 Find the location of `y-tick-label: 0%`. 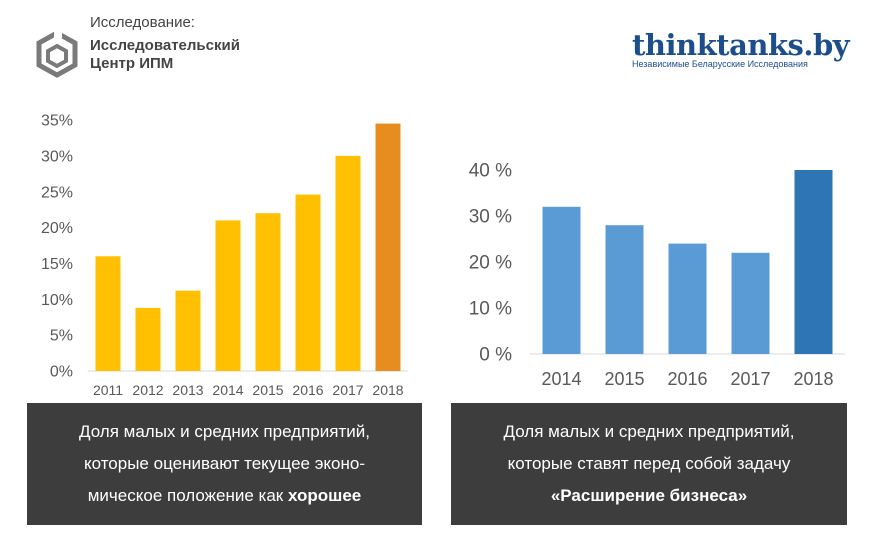

y-tick-label: 0% is located at coordinates (61, 372).